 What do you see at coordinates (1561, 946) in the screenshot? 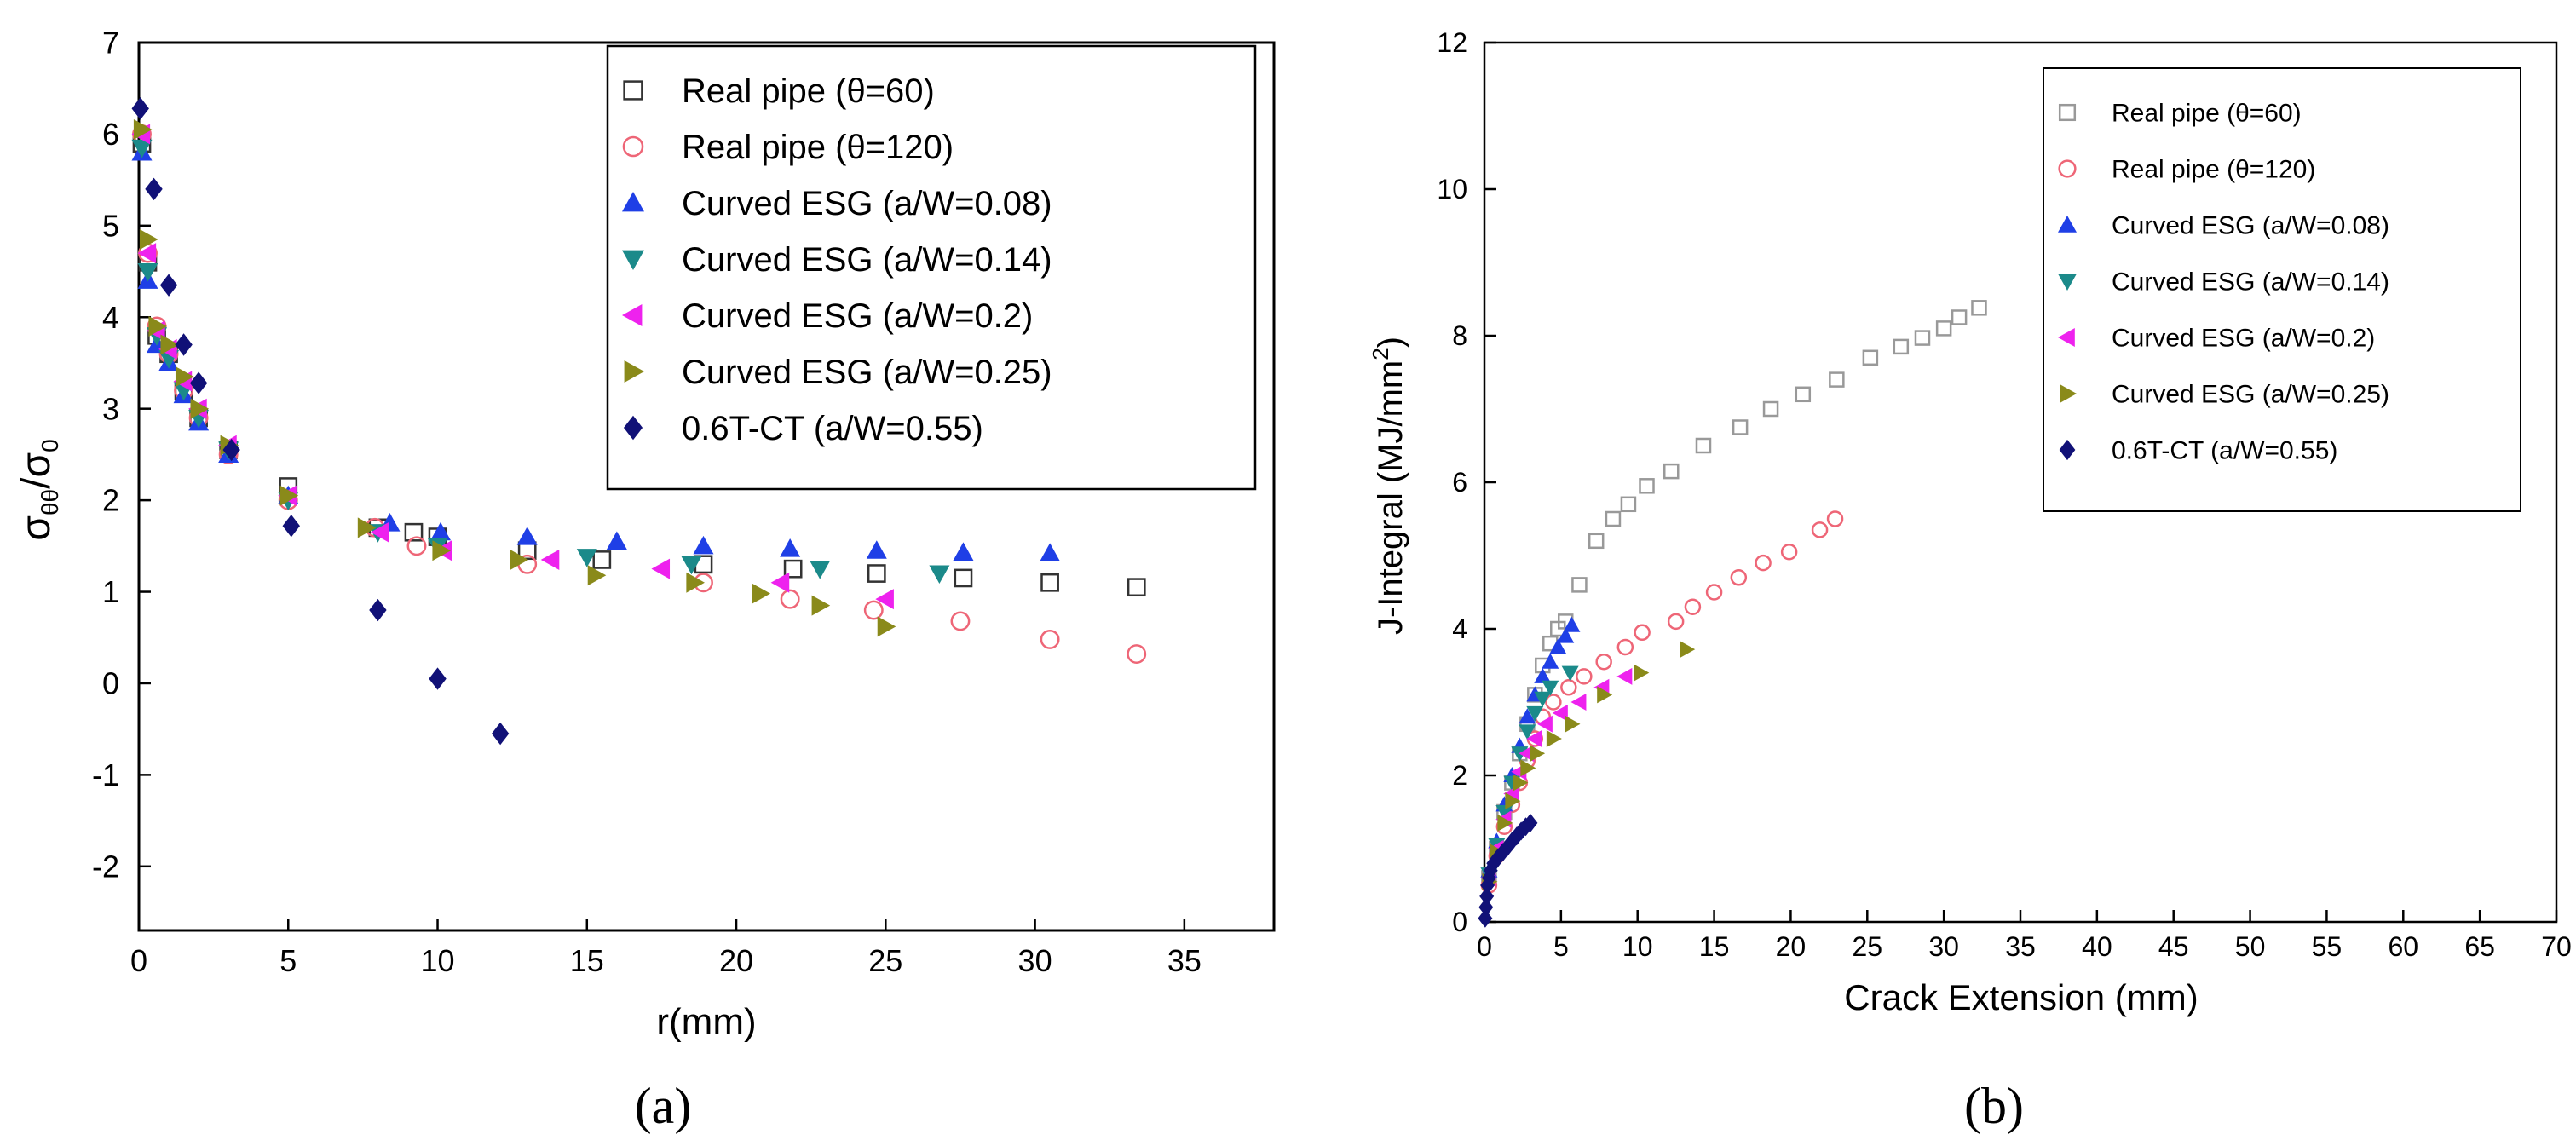
I see `x-tick-label: 5` at bounding box center [1561, 946].